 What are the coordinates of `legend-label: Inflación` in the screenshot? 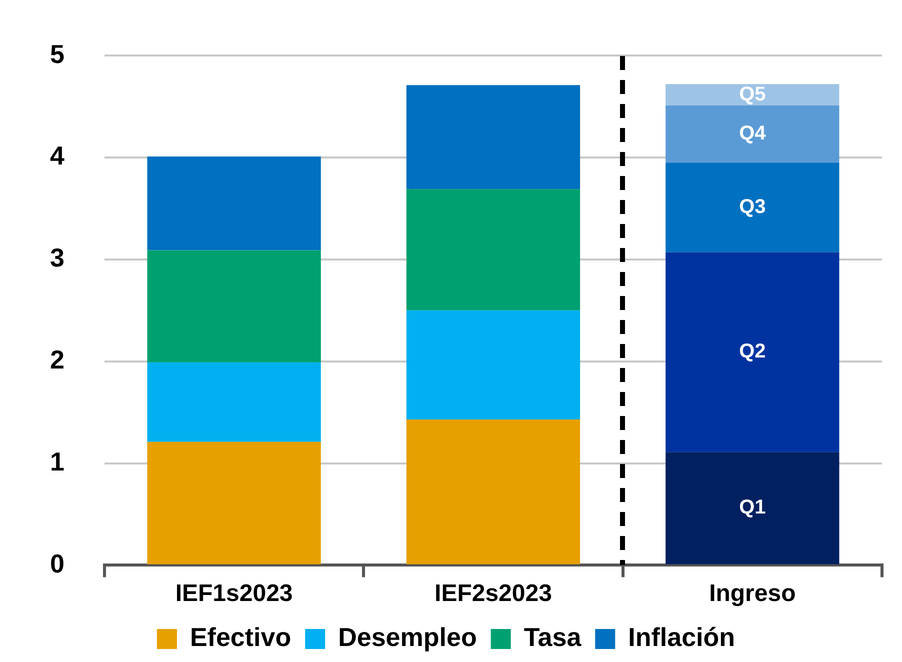 It's located at (682, 637).